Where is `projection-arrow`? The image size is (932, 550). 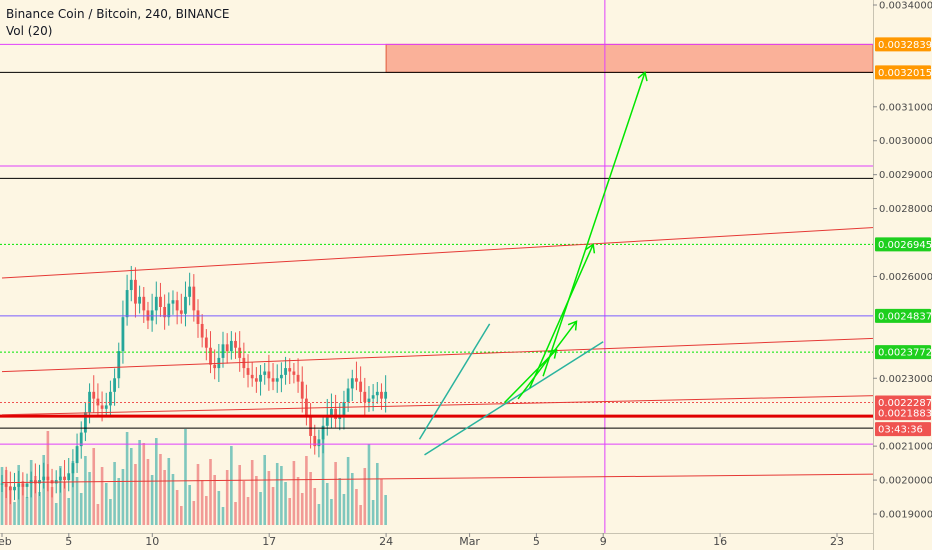 projection-arrow is located at coordinates (547, 360).